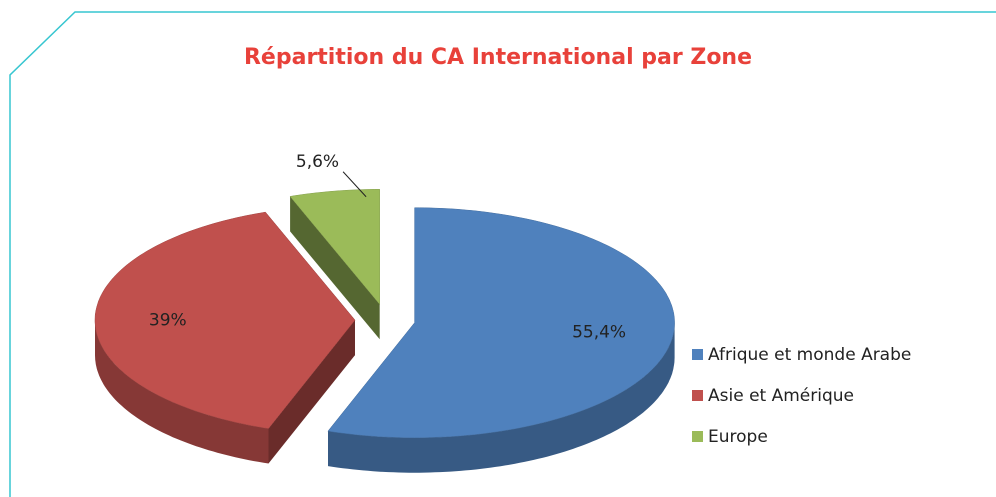 The height and width of the screenshot is (497, 996). I want to click on chart-title: Répartition du CA International par Zone, so click(498, 57).